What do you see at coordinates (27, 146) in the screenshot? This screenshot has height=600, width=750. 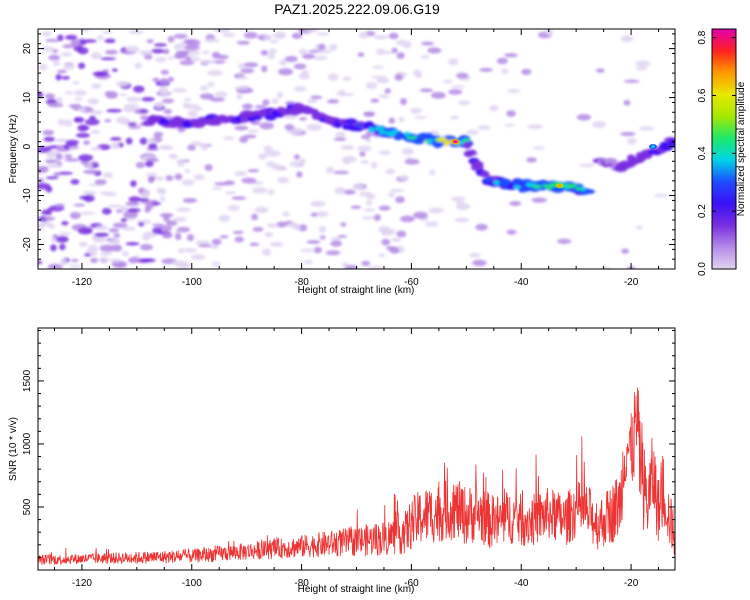 I see `heatmap-y-tick-label: 0` at bounding box center [27, 146].